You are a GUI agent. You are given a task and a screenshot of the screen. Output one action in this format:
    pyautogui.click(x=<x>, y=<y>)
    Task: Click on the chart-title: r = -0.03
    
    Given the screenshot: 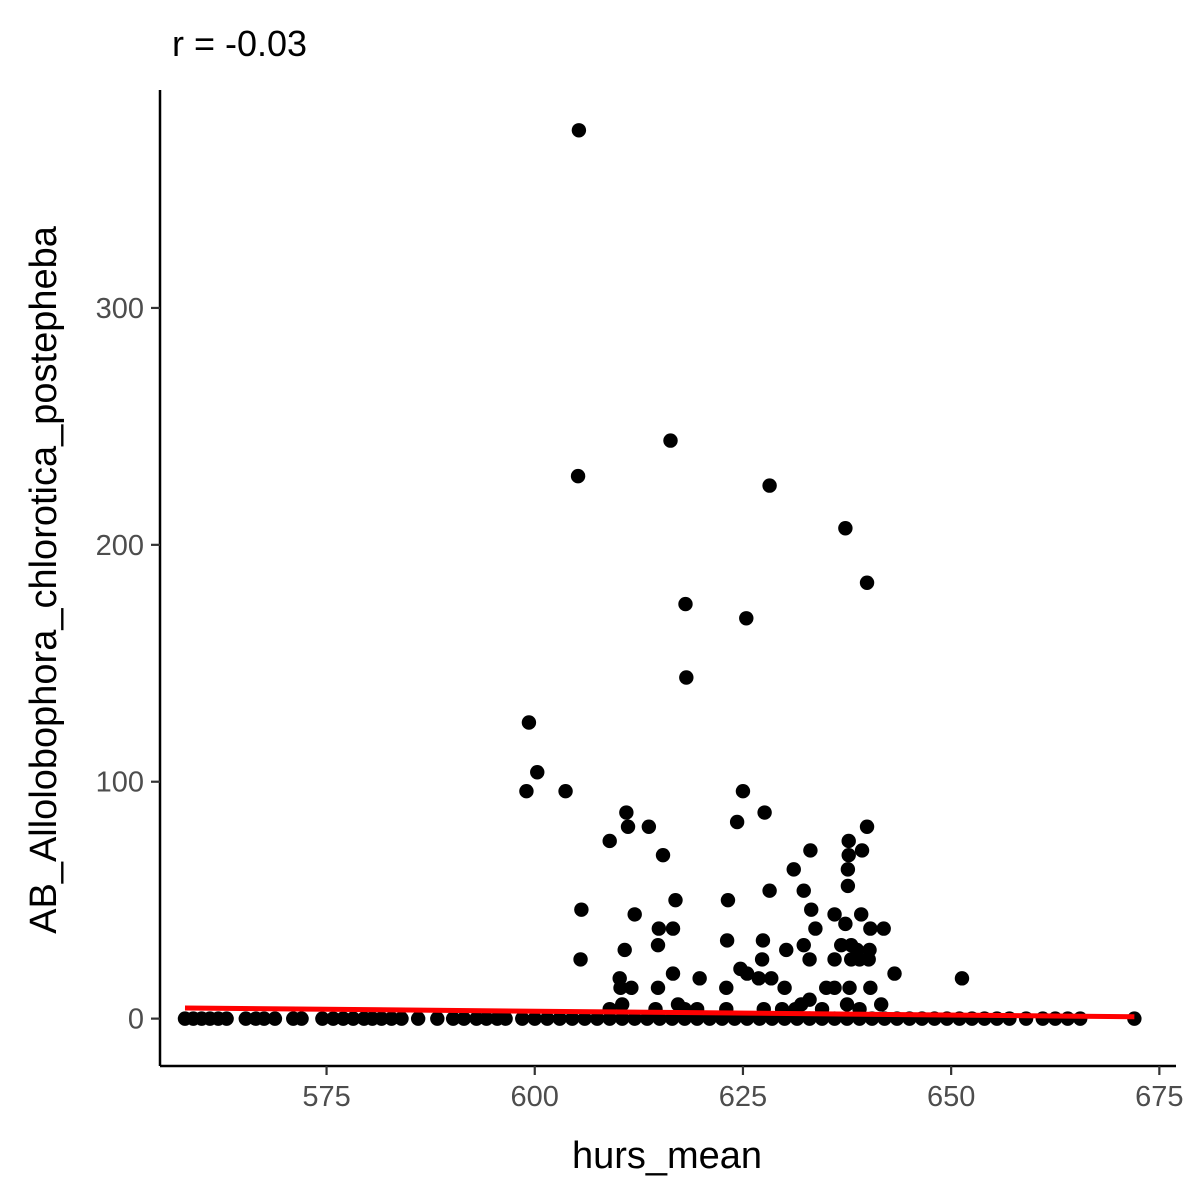 What is the action you would take?
    pyautogui.click(x=239, y=43)
    